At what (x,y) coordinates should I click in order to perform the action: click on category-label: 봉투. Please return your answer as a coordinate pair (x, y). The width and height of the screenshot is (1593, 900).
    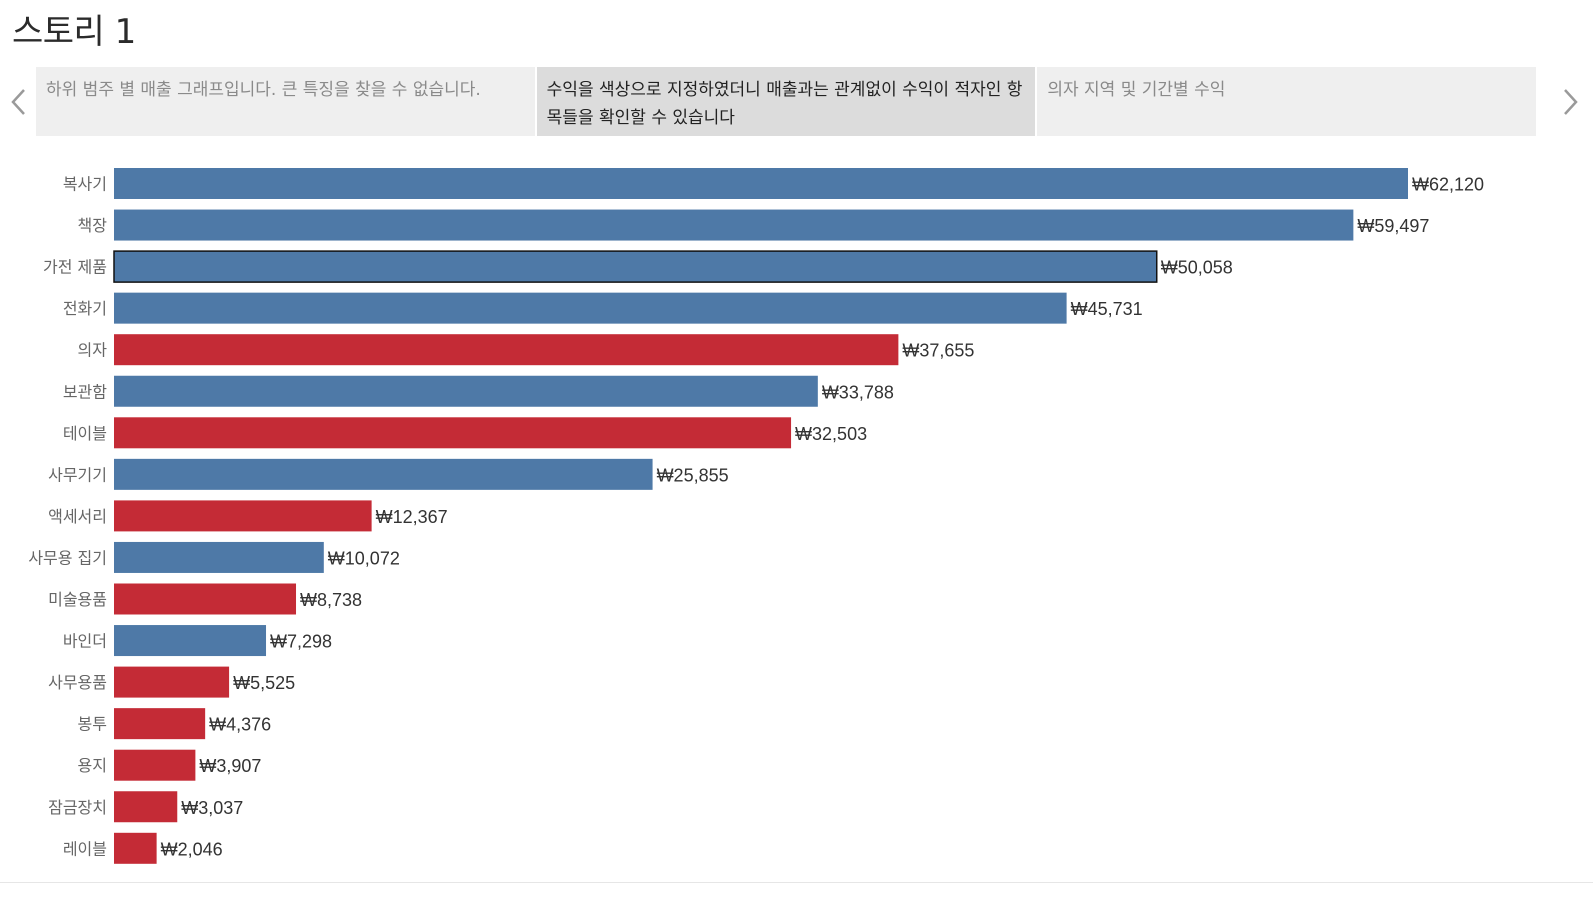
    Looking at the image, I should click on (92, 724).